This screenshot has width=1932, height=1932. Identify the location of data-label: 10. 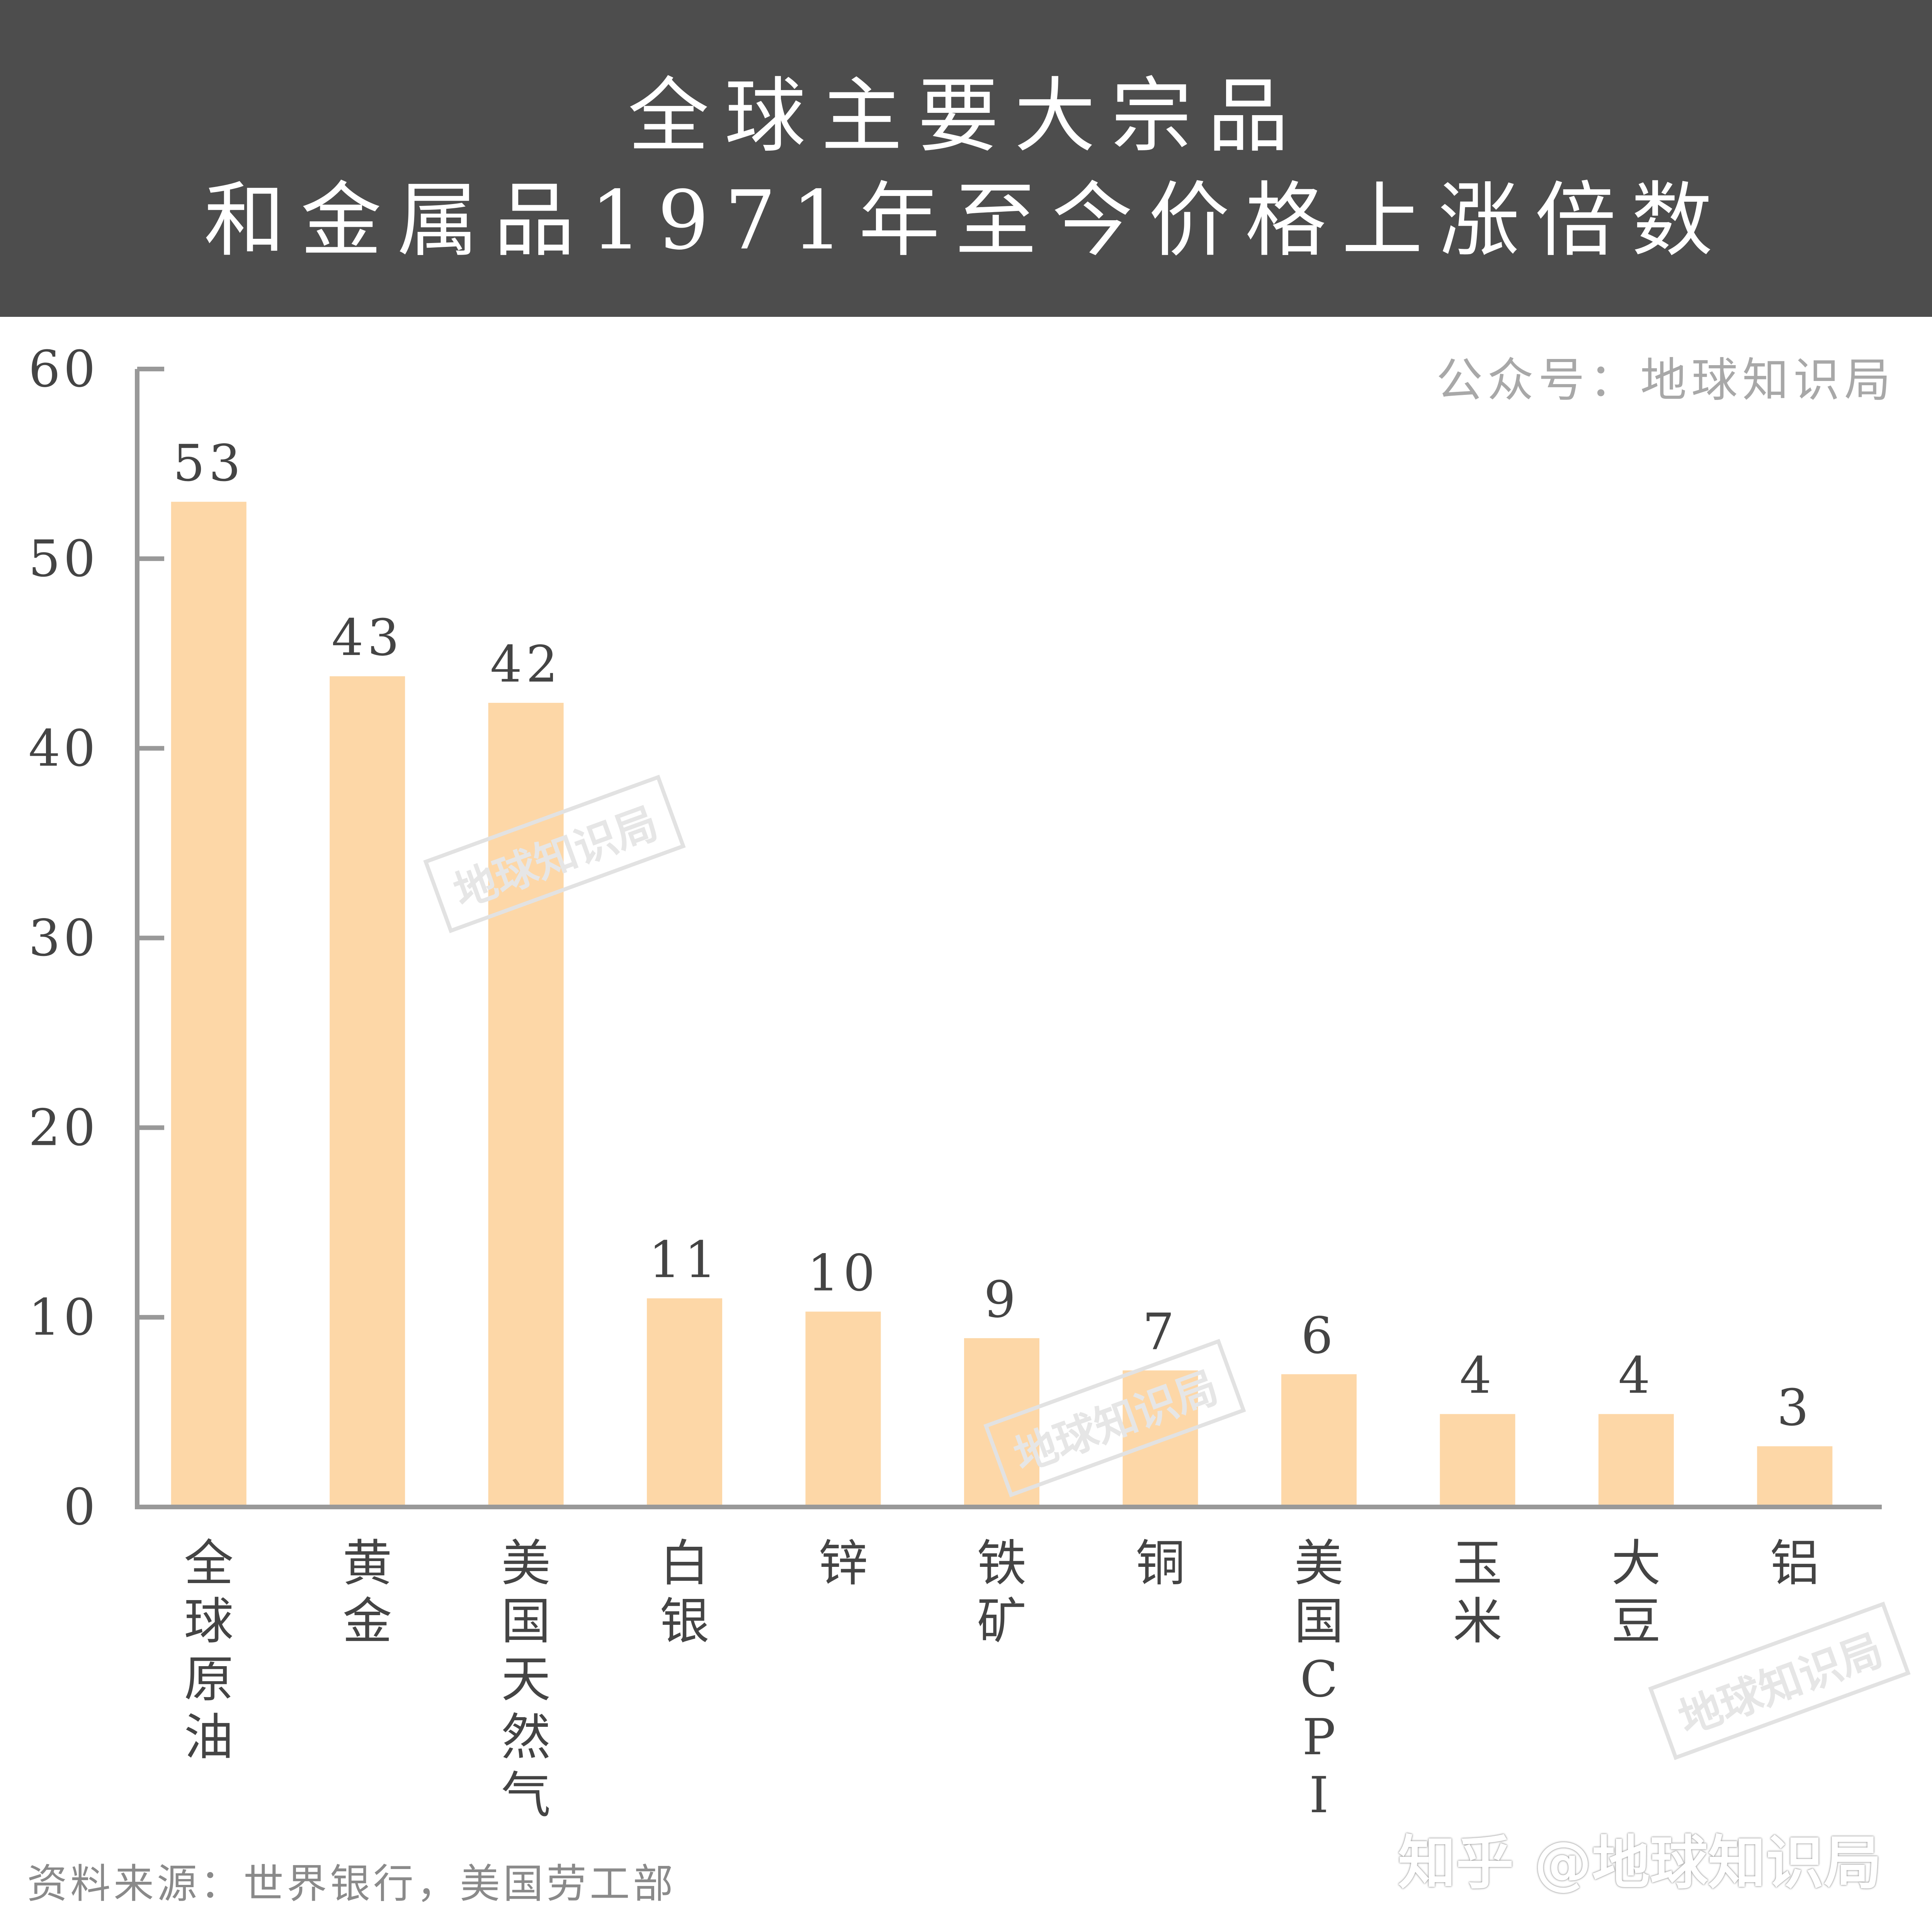
(843, 1272).